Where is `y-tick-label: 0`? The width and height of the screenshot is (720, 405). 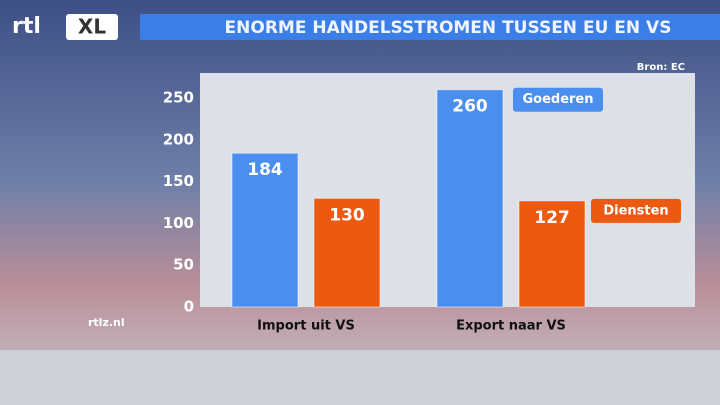
y-tick-label: 0 is located at coordinates (189, 307).